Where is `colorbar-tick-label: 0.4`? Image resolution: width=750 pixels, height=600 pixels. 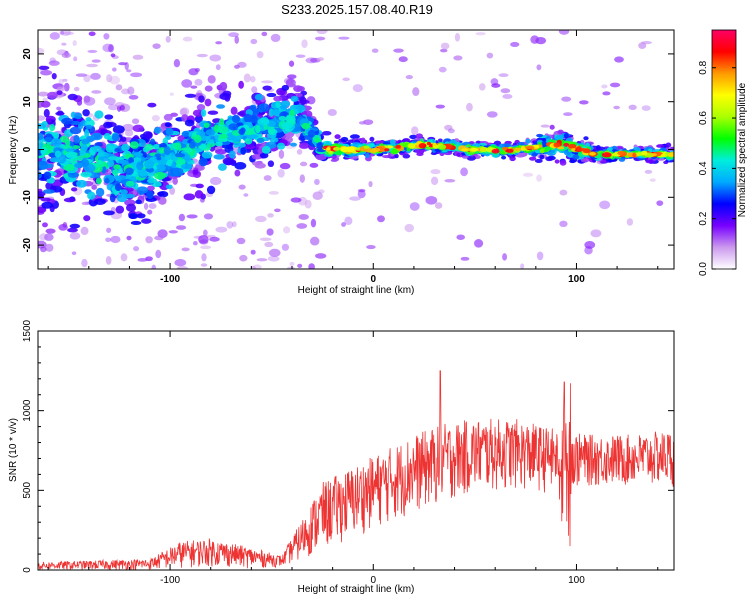 colorbar-tick-label: 0.4 is located at coordinates (703, 168).